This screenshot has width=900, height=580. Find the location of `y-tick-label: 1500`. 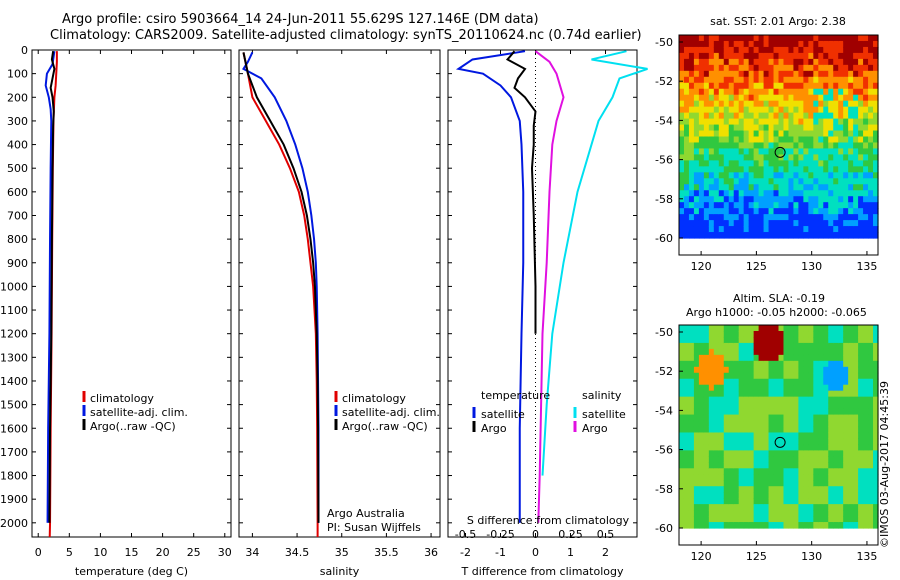

y-tick-label: 1500 is located at coordinates (14, 405).